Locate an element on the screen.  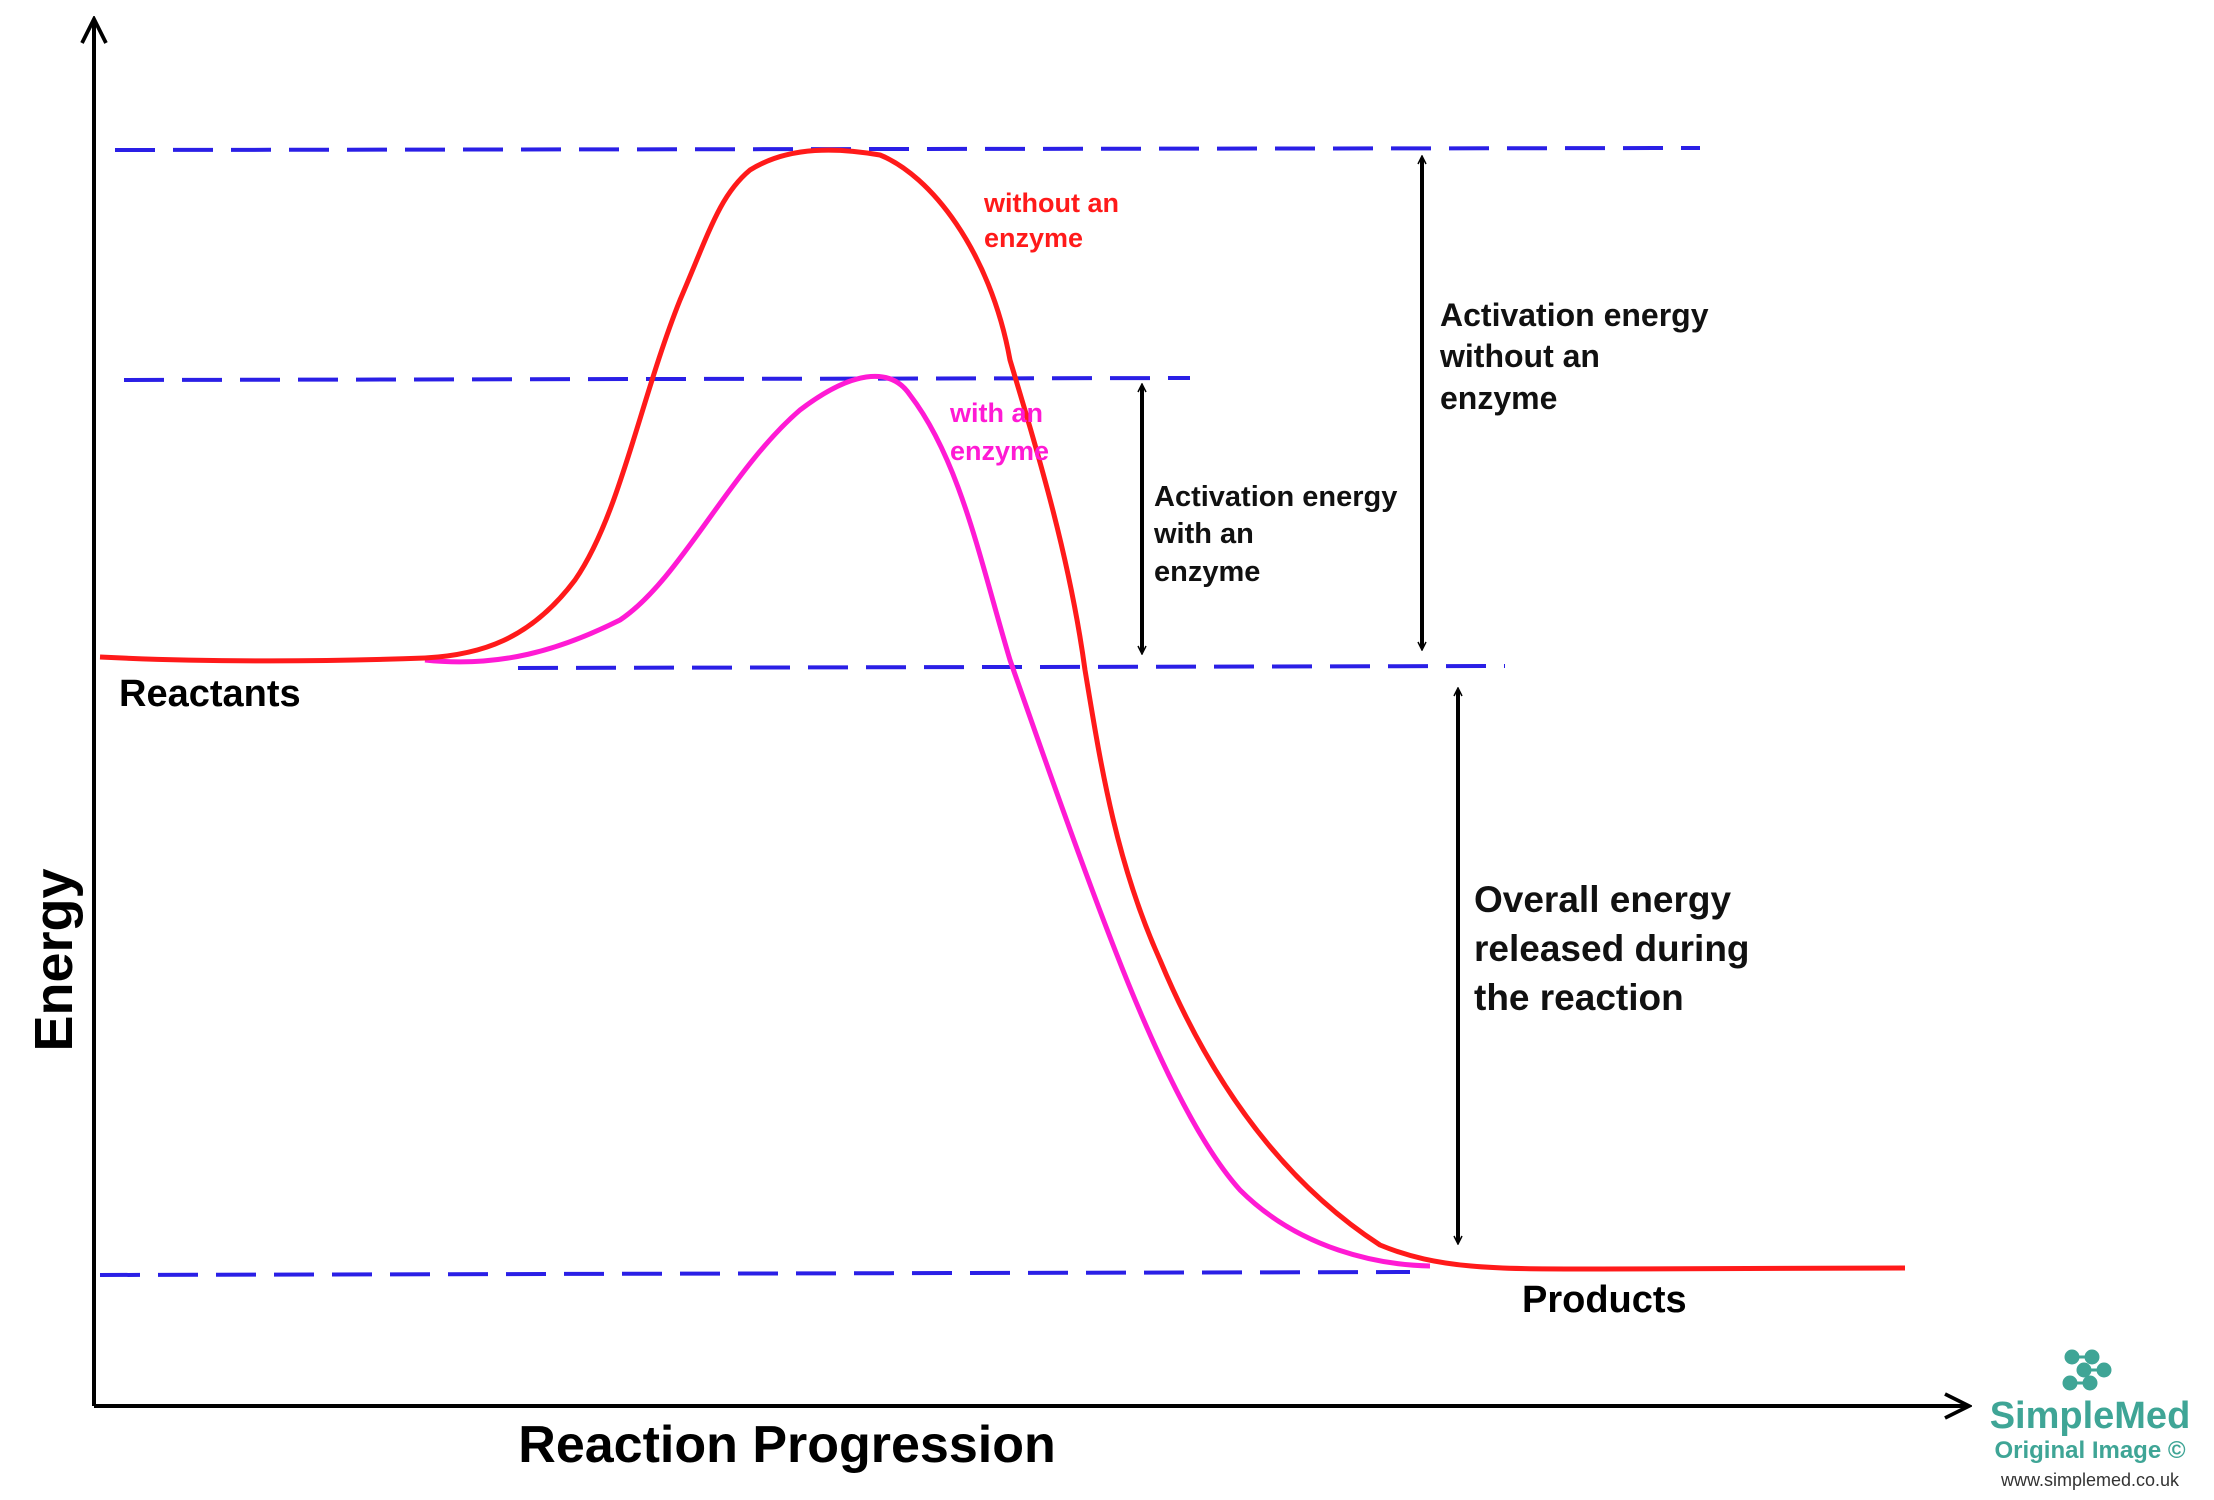
ae-without-line3: enzyme is located at coordinates (1498, 398).